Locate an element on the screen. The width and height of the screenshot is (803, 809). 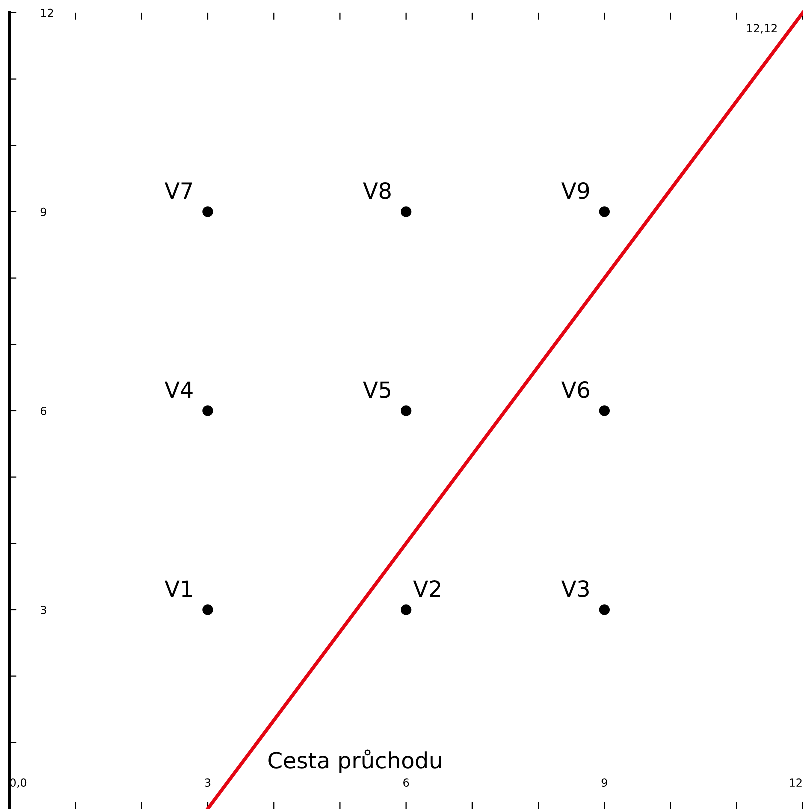
data-label: V9 is located at coordinates (576, 191).